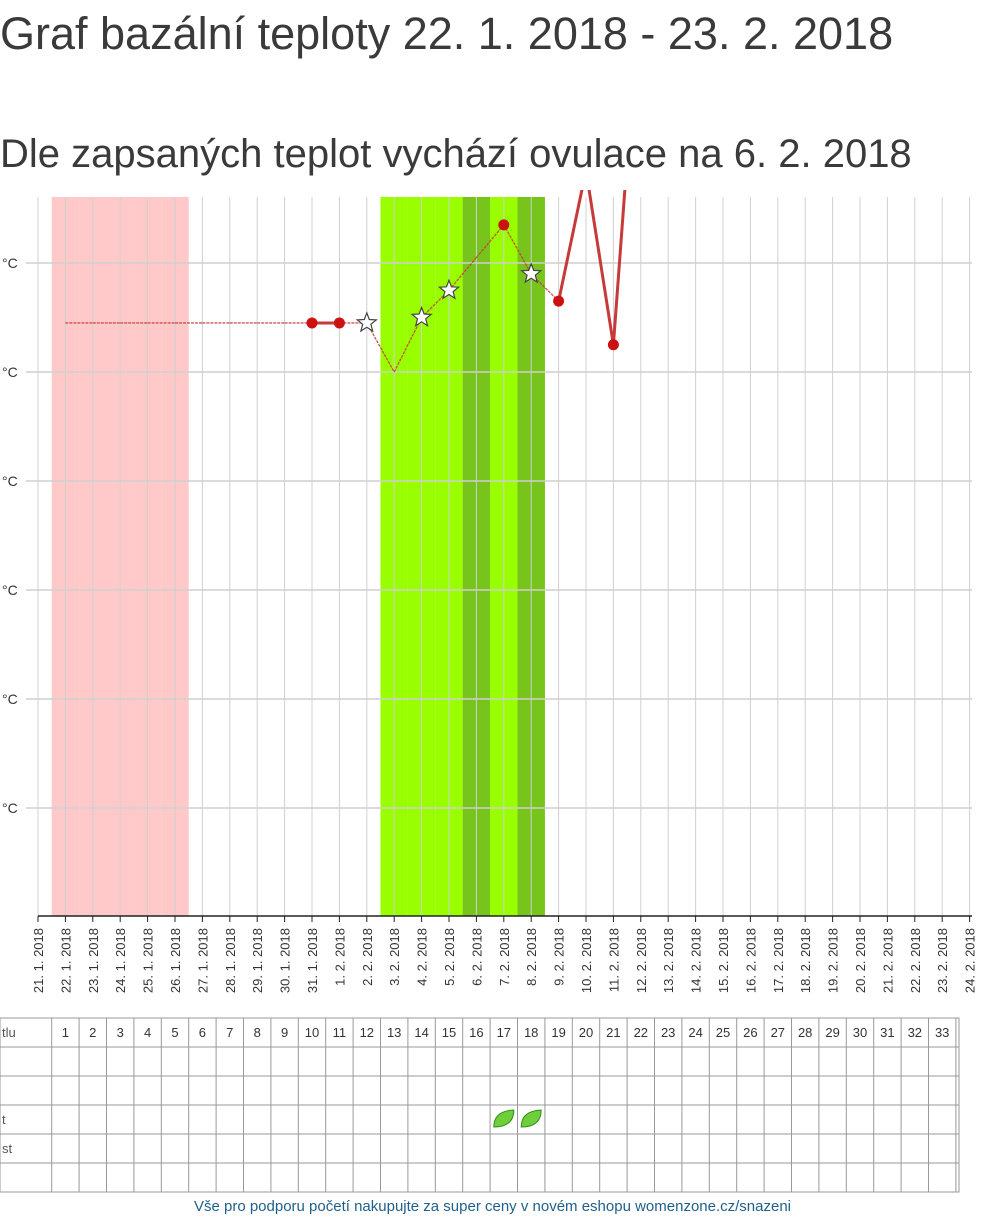 Image resolution: width=985 pixels, height=1224 pixels. I want to click on cycle-day-number: 8, so click(257, 1032).